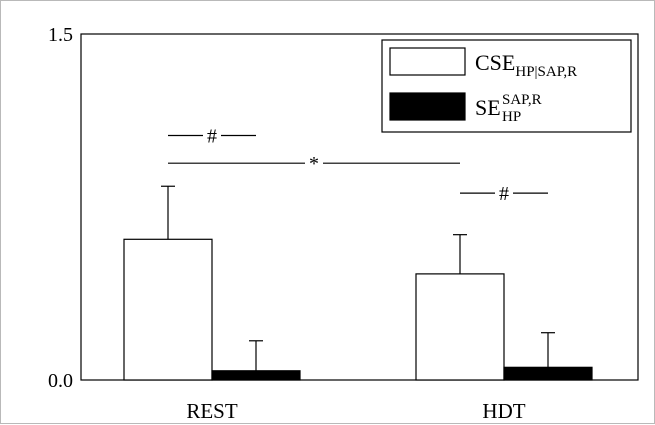 This screenshot has width=655, height=425. What do you see at coordinates (522, 100) in the screenshot?
I see `legend-label-superscript: SAP,R` at bounding box center [522, 100].